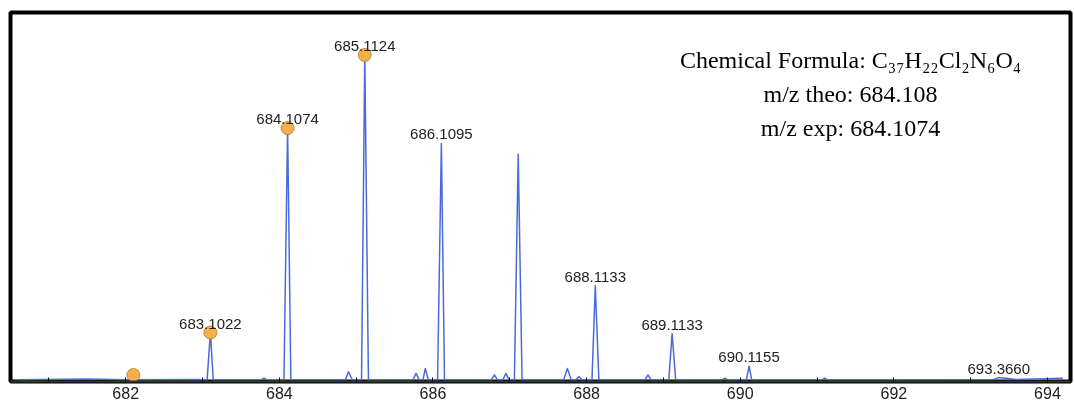 The width and height of the screenshot is (1074, 417). What do you see at coordinates (126, 393) in the screenshot?
I see `x-tick-label: 682` at bounding box center [126, 393].